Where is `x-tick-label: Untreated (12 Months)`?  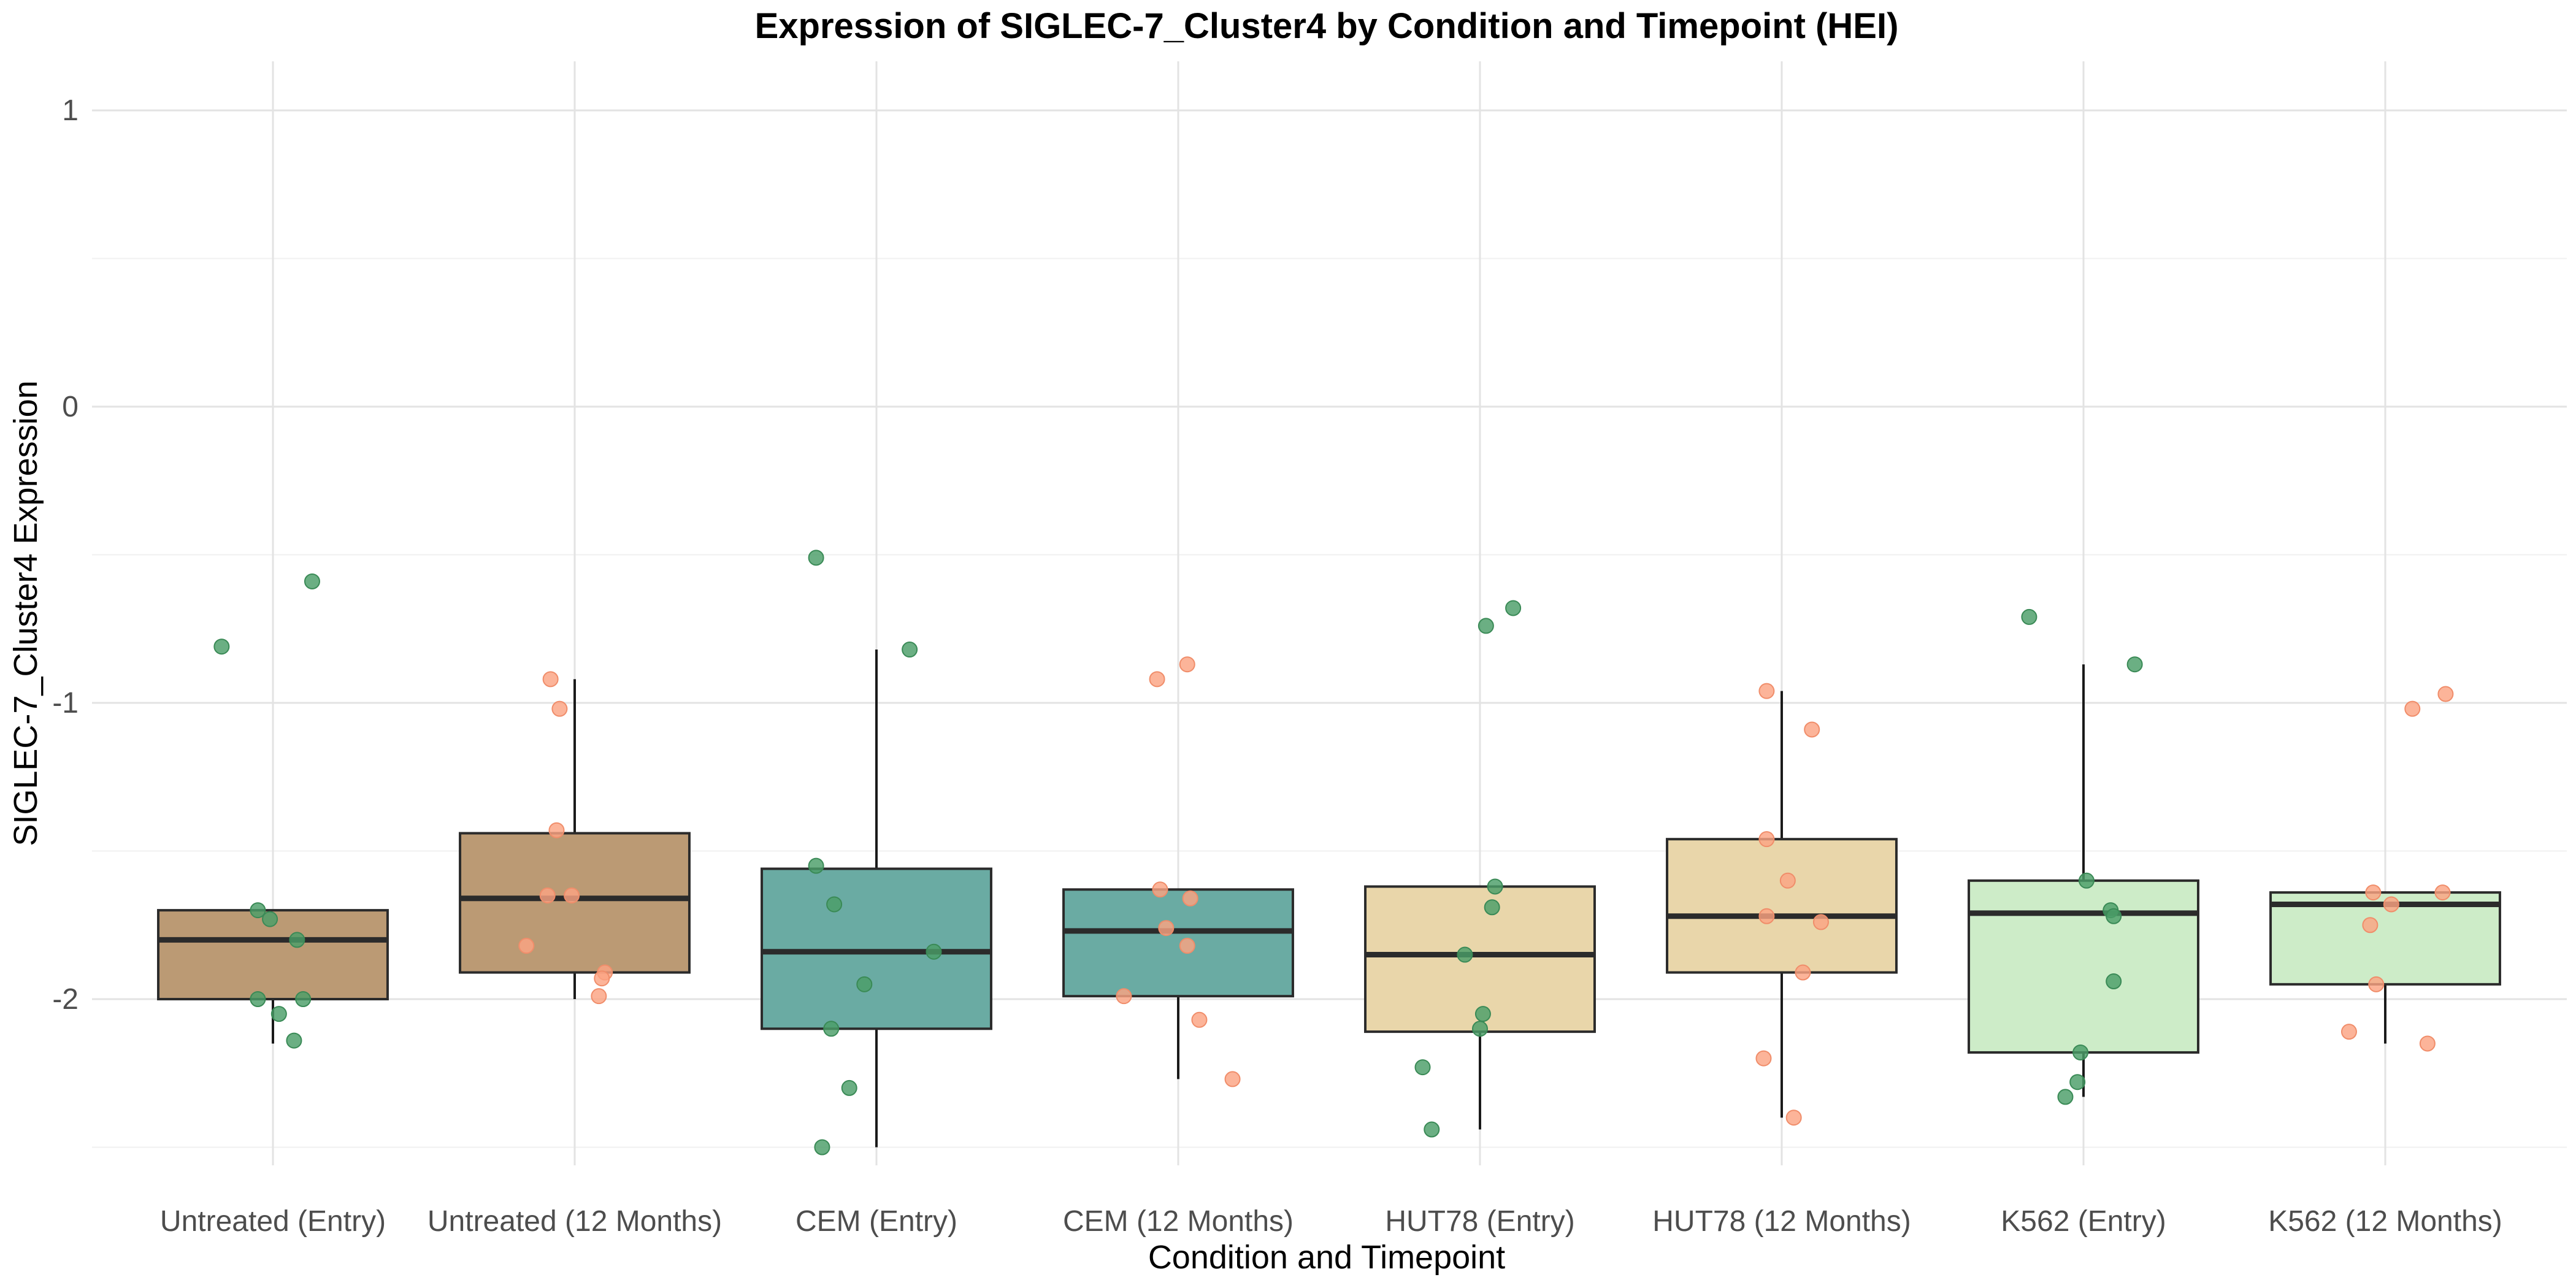
x-tick-label: Untreated (12 Months) is located at coordinates (574, 1221).